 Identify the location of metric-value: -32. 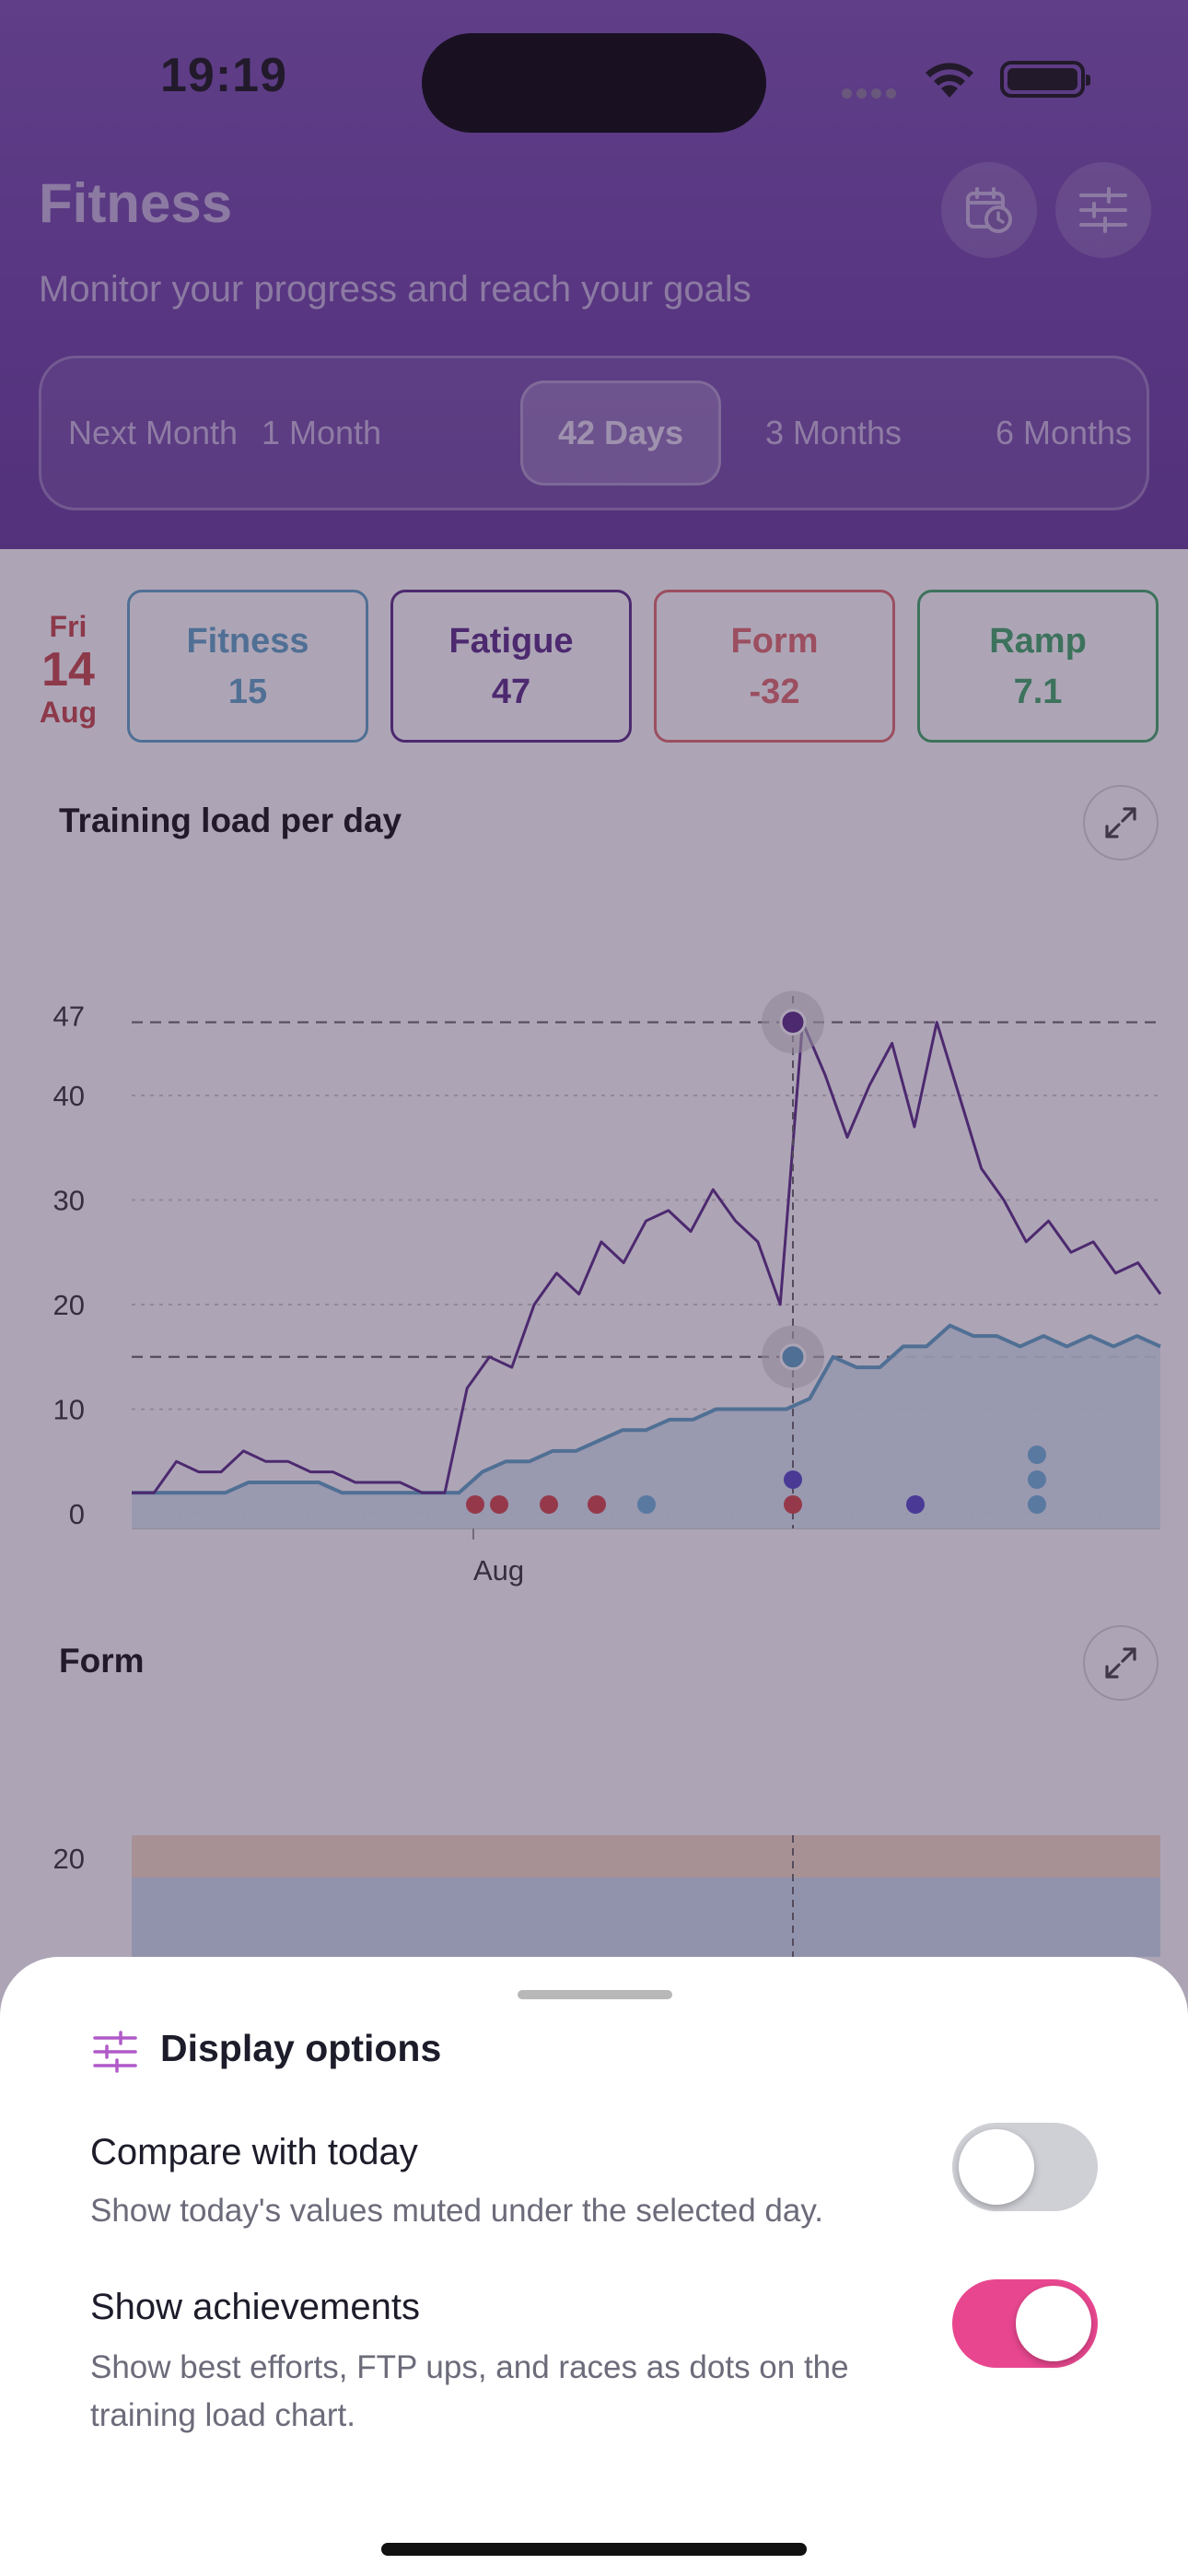
(774, 692).